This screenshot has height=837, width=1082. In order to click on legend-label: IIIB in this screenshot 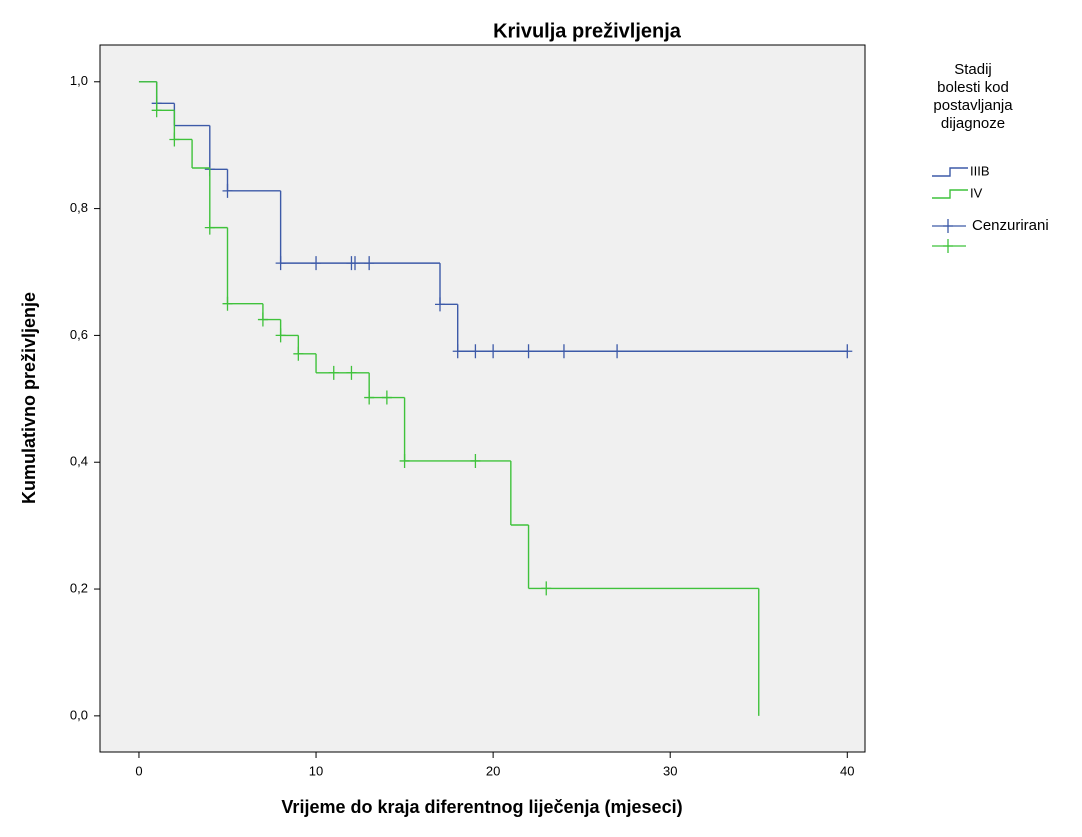, I will do `click(980, 170)`.